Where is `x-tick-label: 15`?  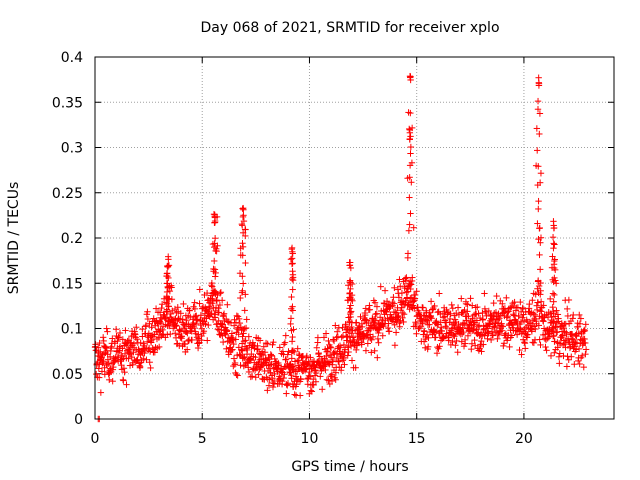
x-tick-label: 15 is located at coordinates (417, 439).